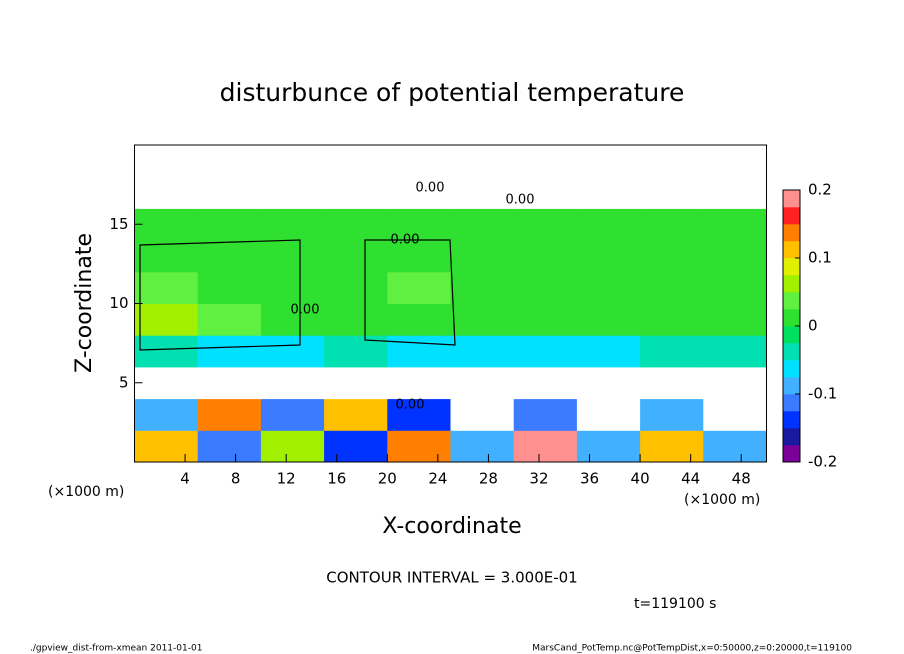  I want to click on colorbar-tick-label: 0, so click(813, 326).